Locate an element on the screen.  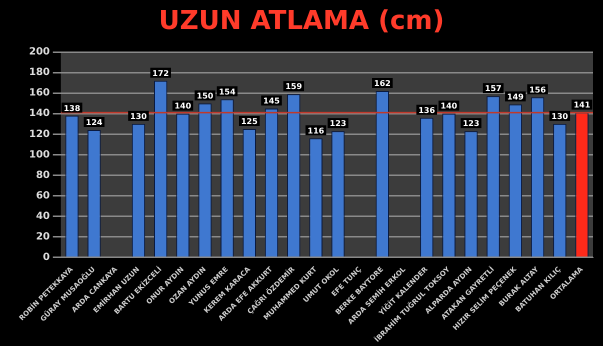
data-label: 172 is located at coordinates (160, 73).